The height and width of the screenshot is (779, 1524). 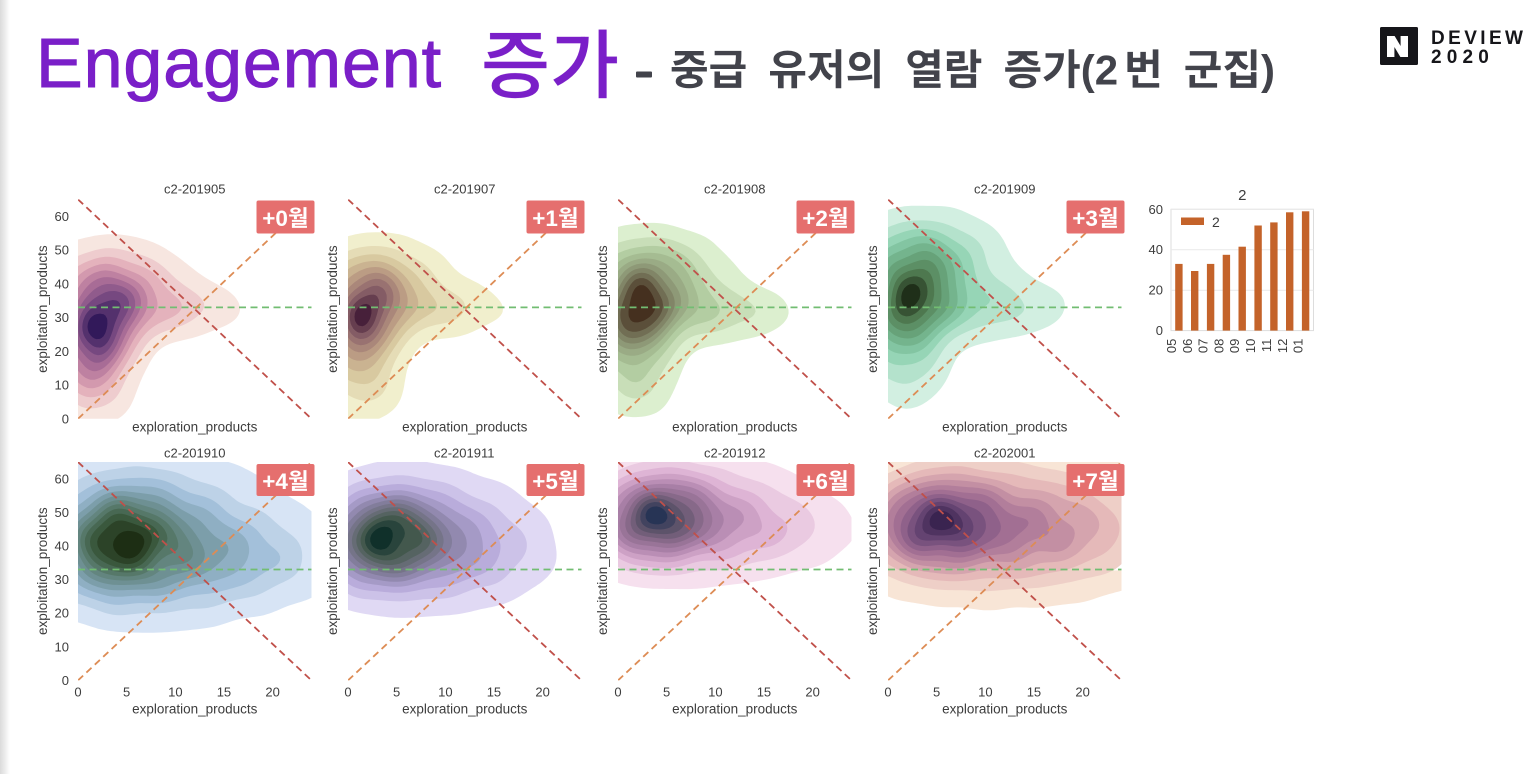 I want to click on svg-text: c2-201908, so click(x=734, y=189).